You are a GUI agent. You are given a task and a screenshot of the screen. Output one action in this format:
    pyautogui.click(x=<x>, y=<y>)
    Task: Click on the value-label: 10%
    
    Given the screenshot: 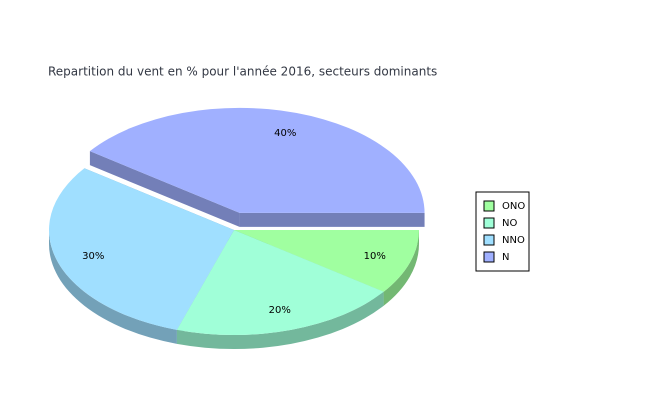 What is the action you would take?
    pyautogui.click(x=375, y=256)
    